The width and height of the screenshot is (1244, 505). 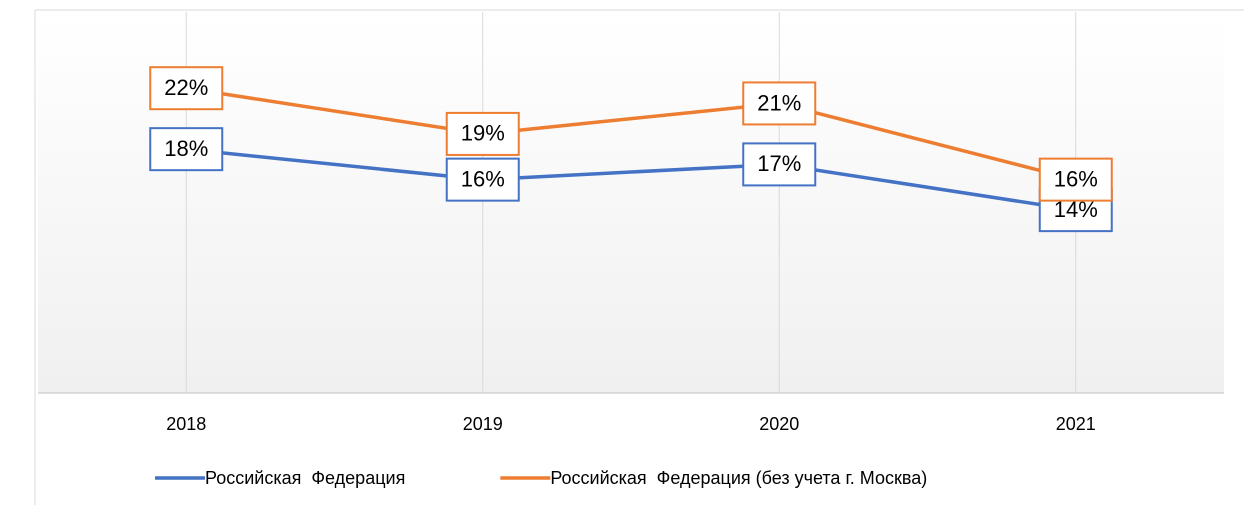 I want to click on data-label: 19%, so click(x=483, y=133).